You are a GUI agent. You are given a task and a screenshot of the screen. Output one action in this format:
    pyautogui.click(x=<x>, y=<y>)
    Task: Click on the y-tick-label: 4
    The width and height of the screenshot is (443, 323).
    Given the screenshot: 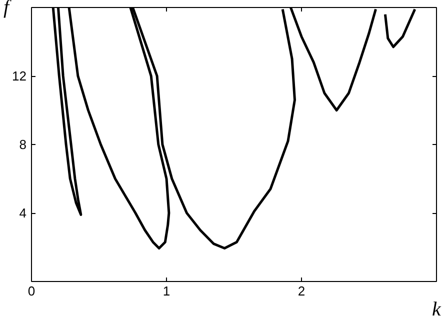 What is the action you would take?
    pyautogui.click(x=23, y=213)
    